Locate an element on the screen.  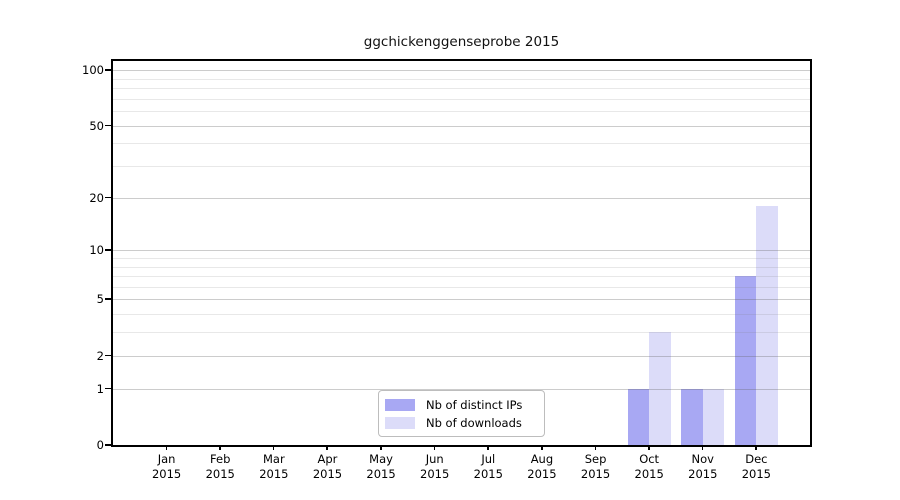
legend-label-distinct-ips: Nb of distinct IPs is located at coordinates (474, 404).